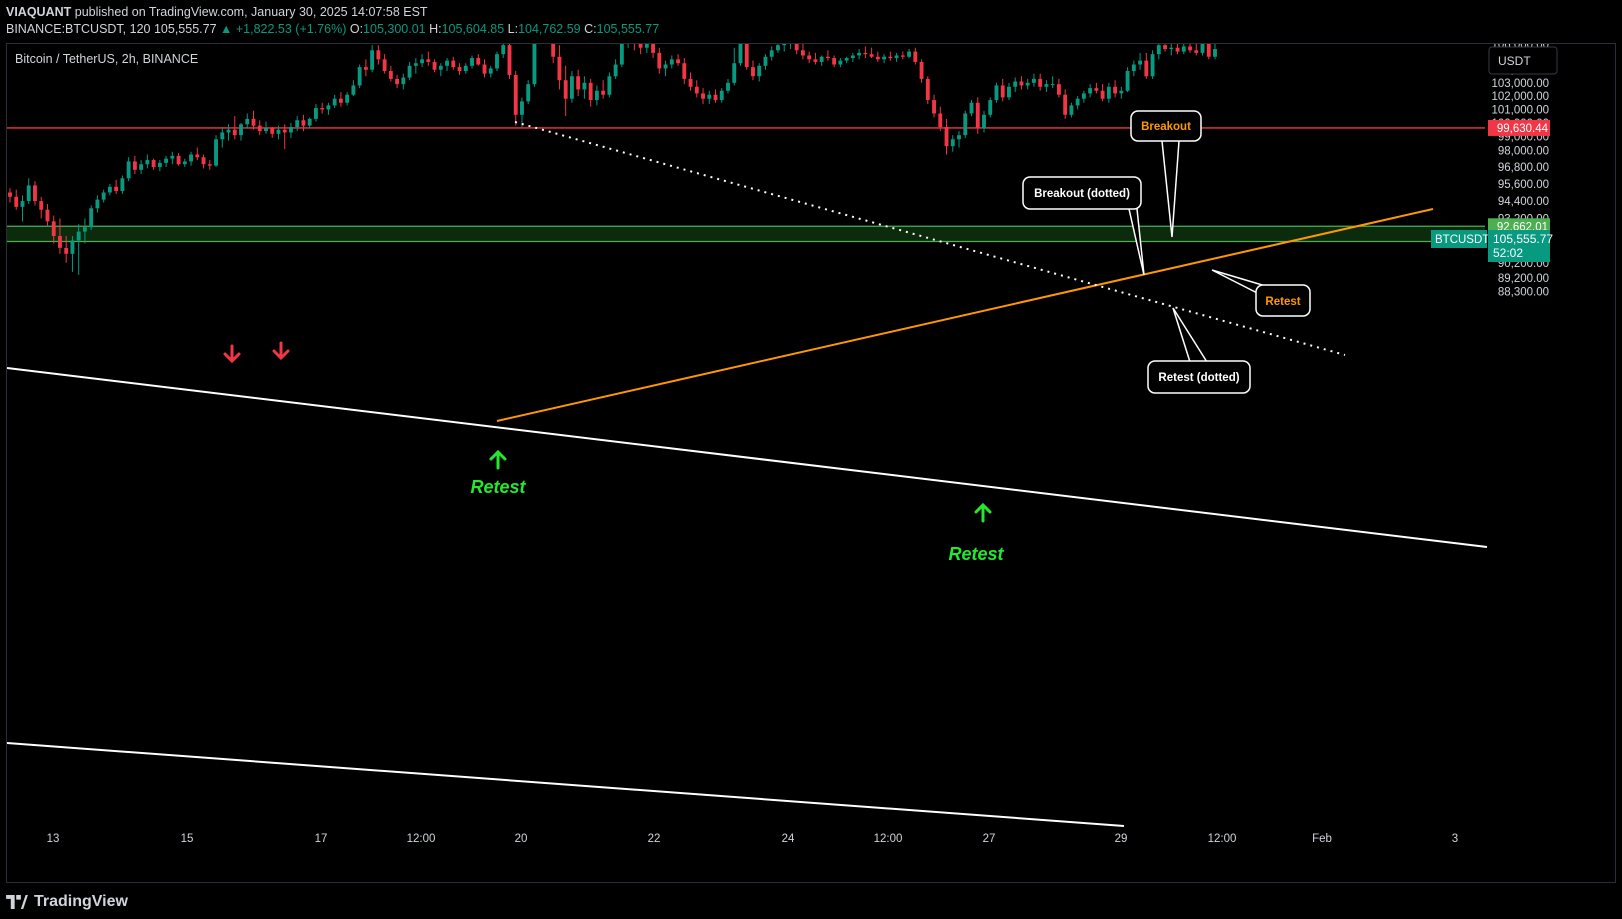 The height and width of the screenshot is (919, 1622). I want to click on low-value: 104,762.59, so click(549, 29).